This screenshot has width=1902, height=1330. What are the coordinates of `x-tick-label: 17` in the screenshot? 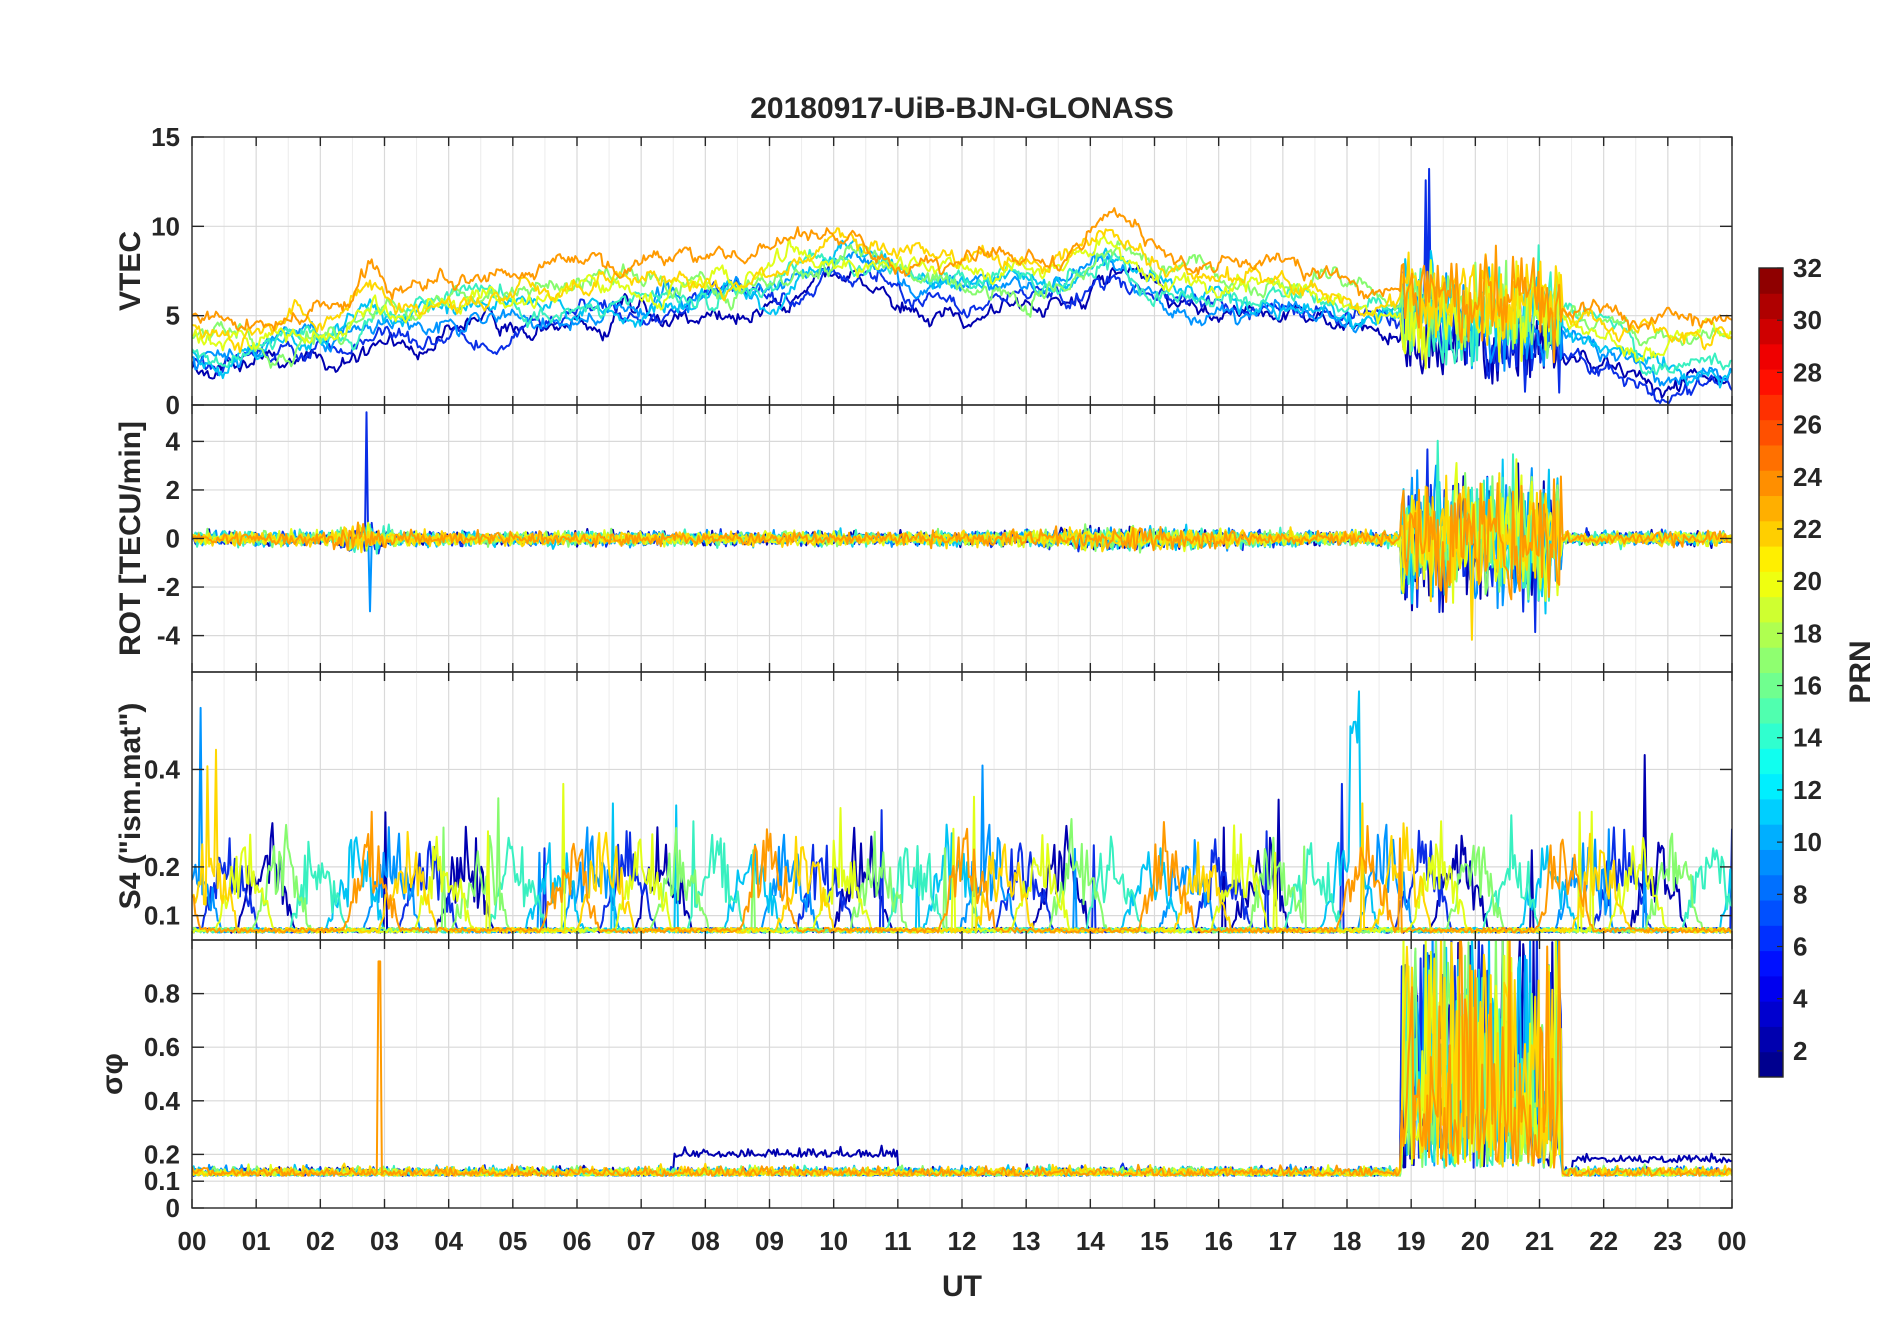 It's located at (1282, 1241).